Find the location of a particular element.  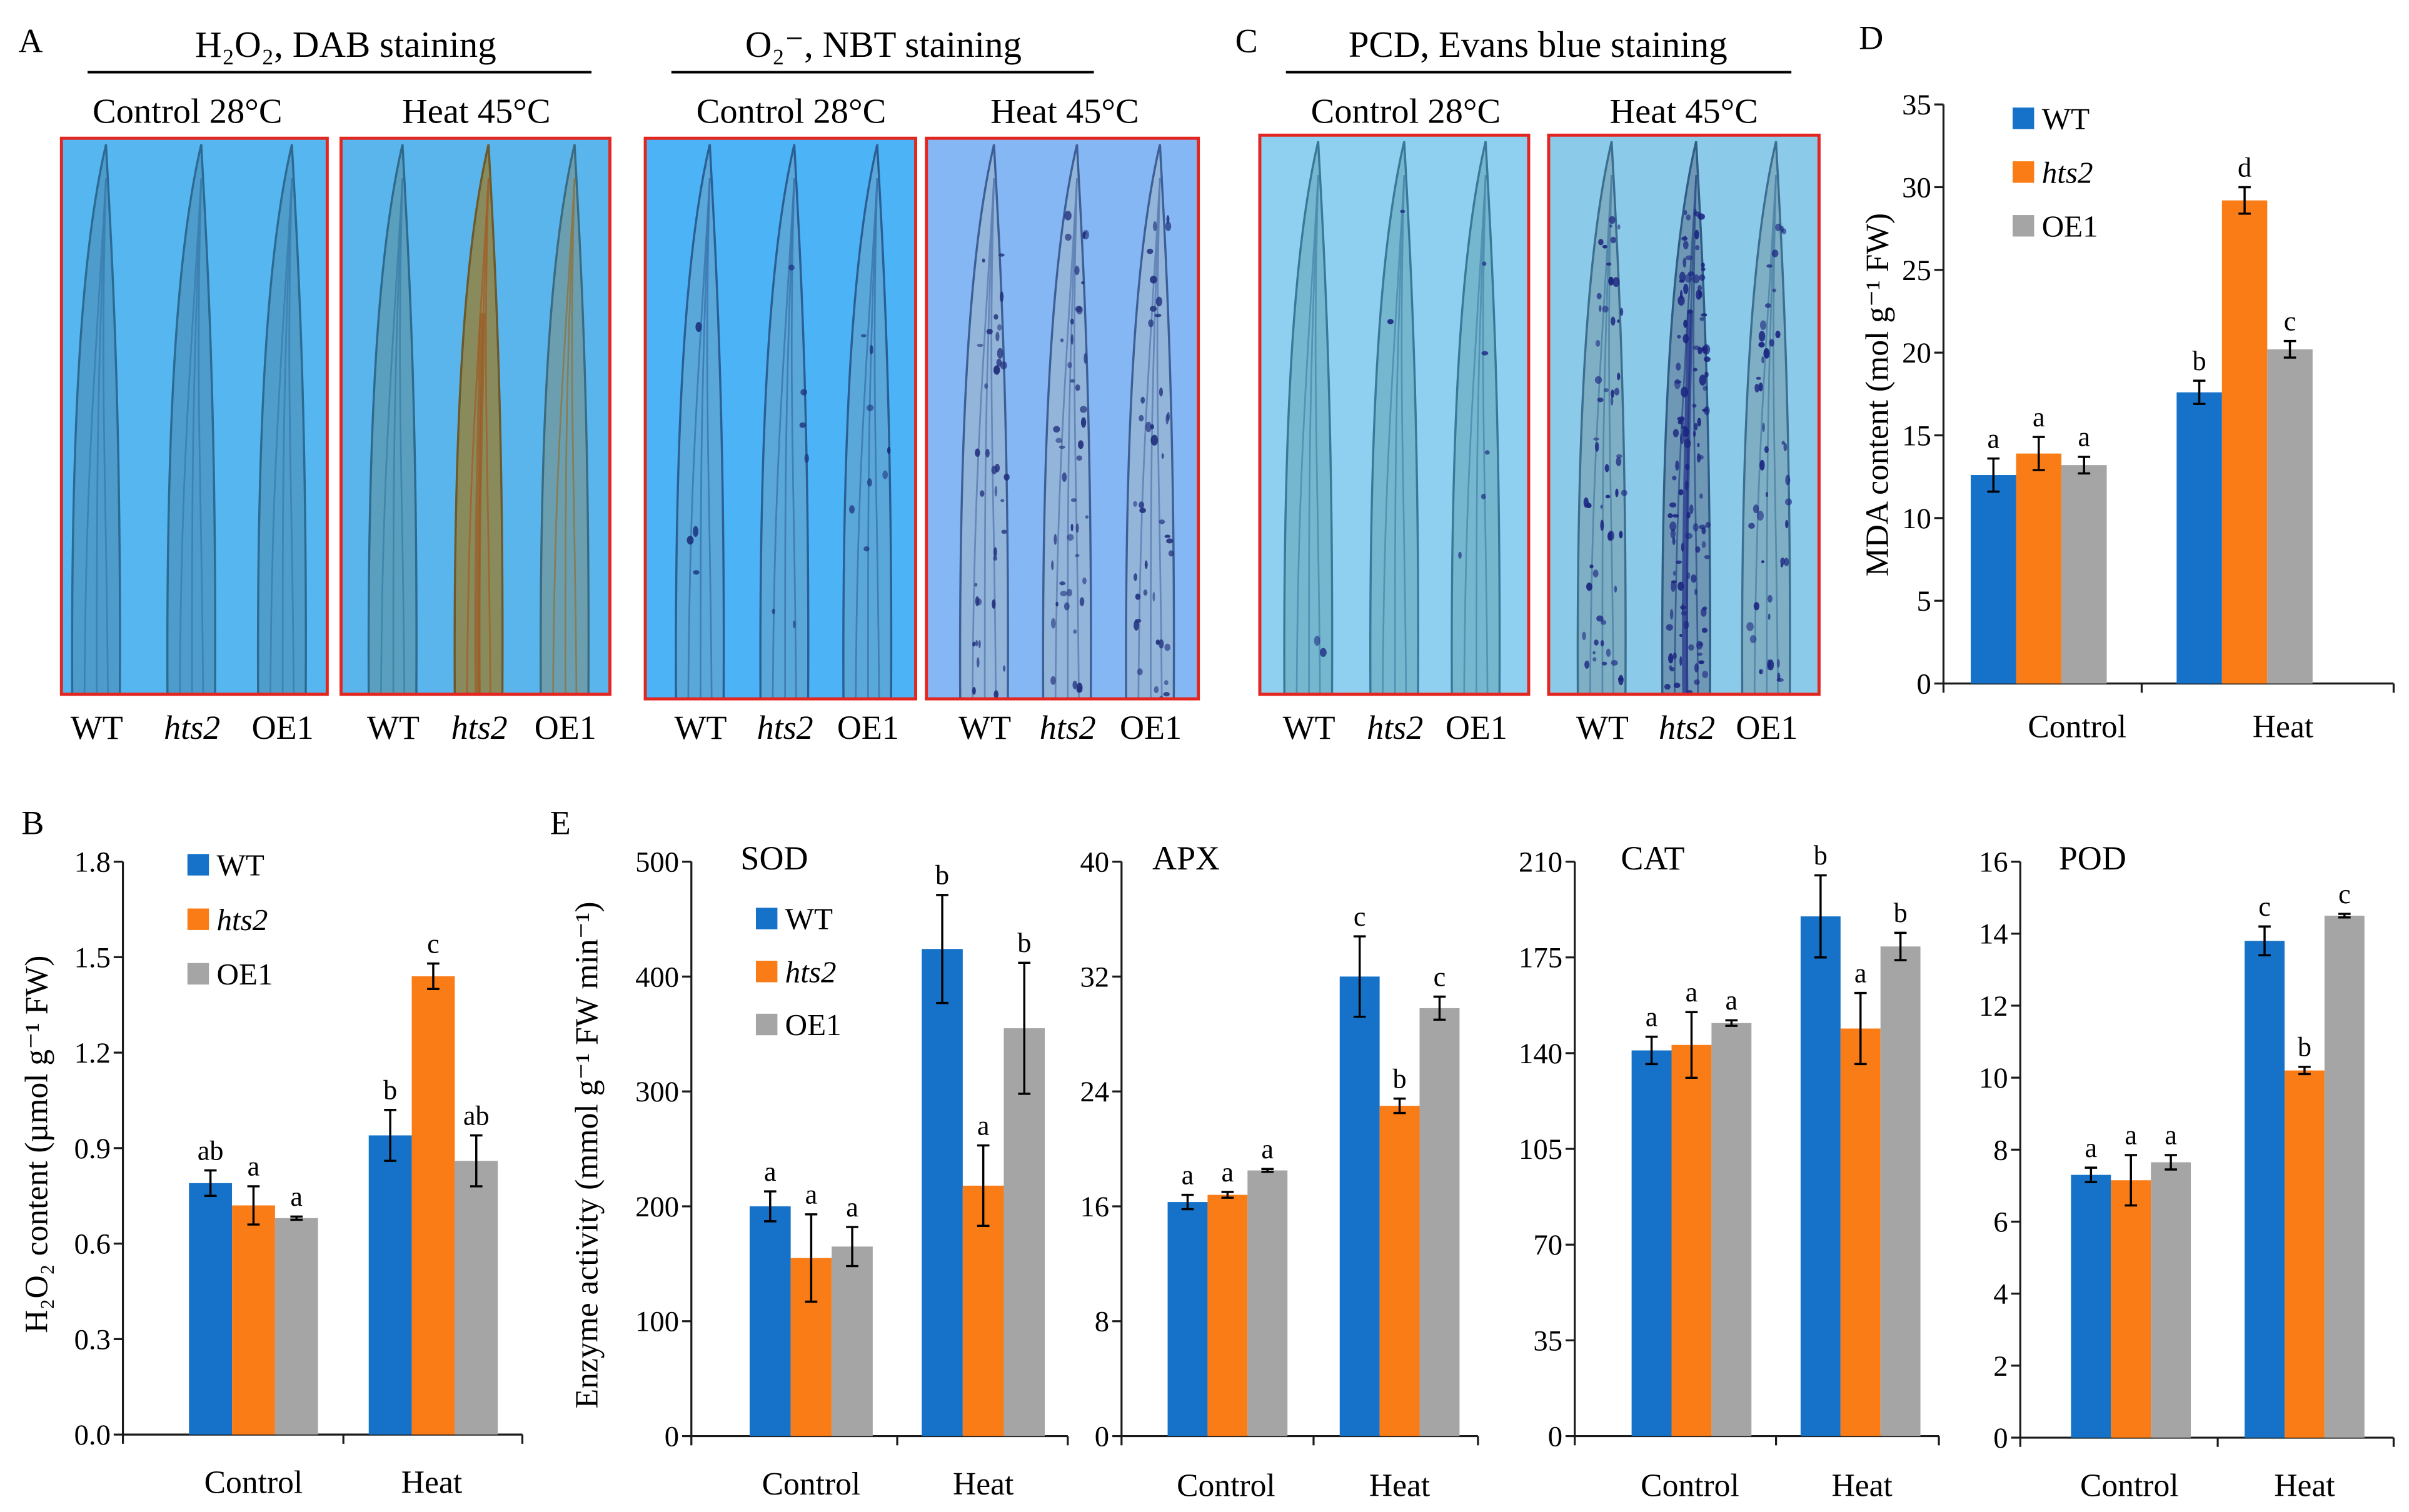

legend-label: hts2 is located at coordinates (811, 971).